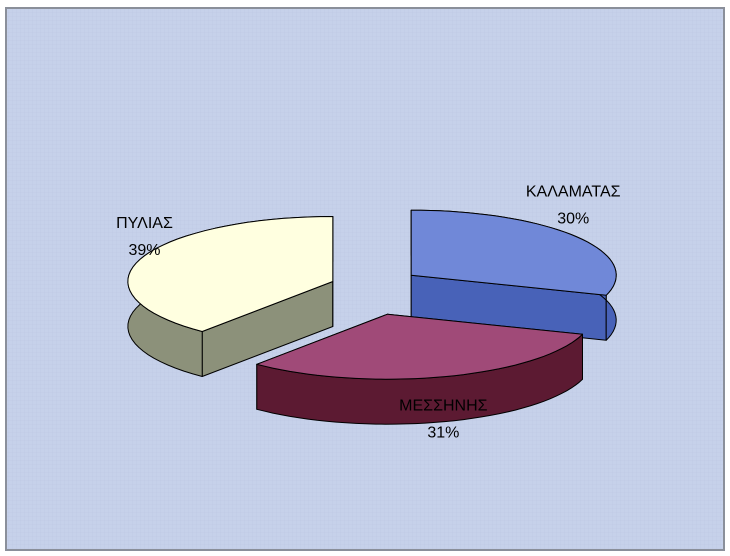 Image resolution: width=730 pixels, height=556 pixels. What do you see at coordinates (144, 223) in the screenshot?
I see `slice-label: ΠΥΛΙΑΣ` at bounding box center [144, 223].